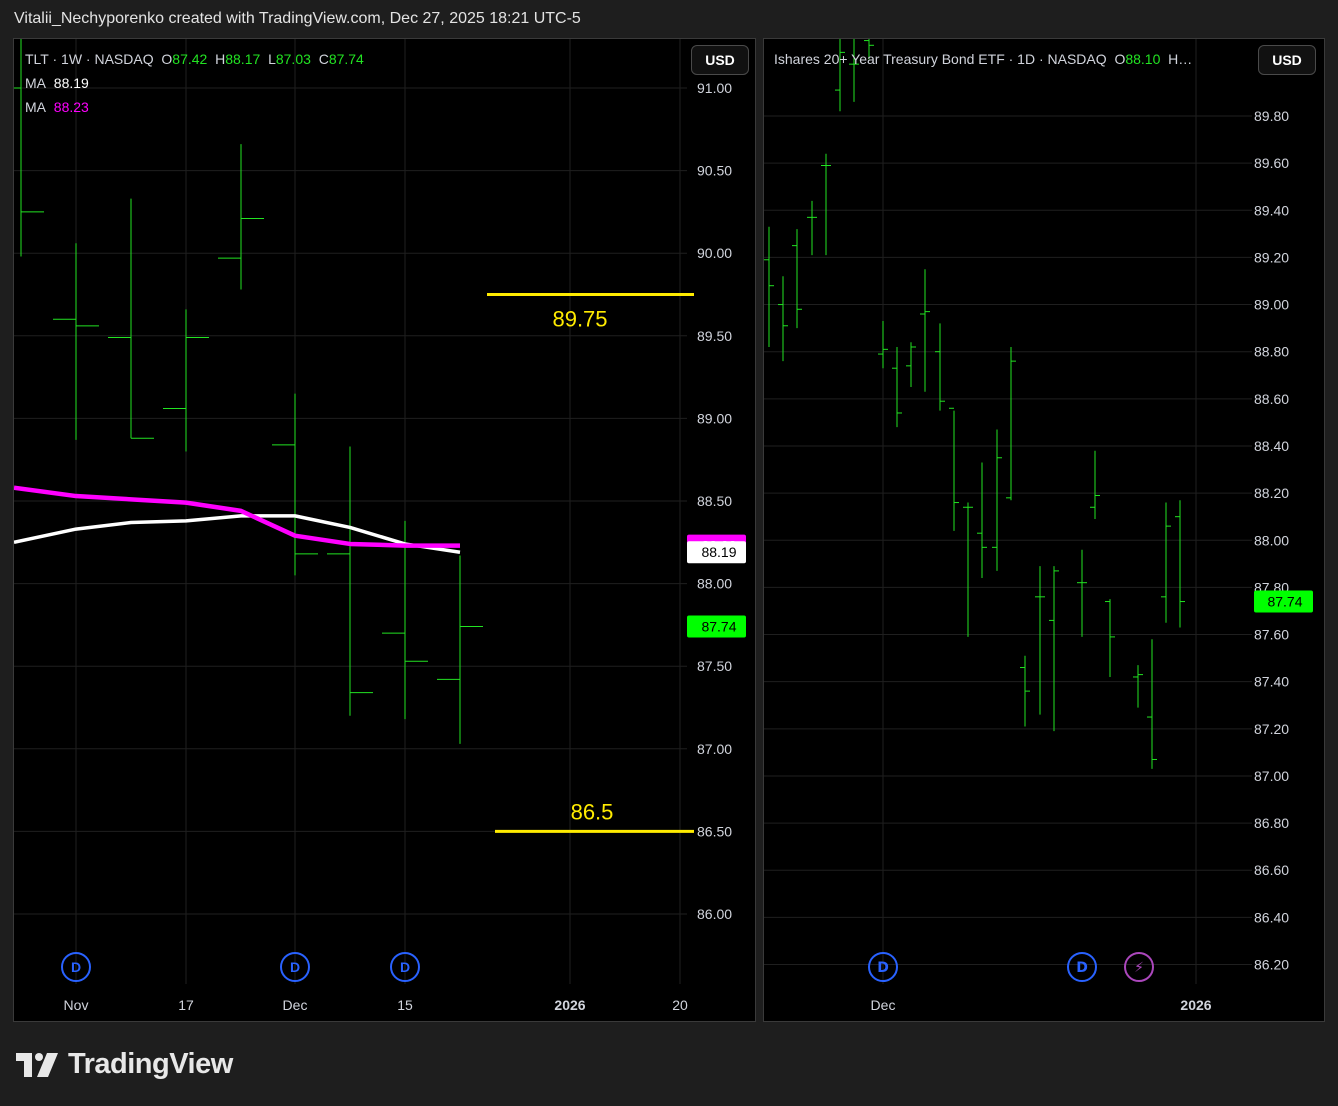  Describe the element at coordinates (1271, 257) in the screenshot. I see `right-y-tick-label: 89.20` at that location.